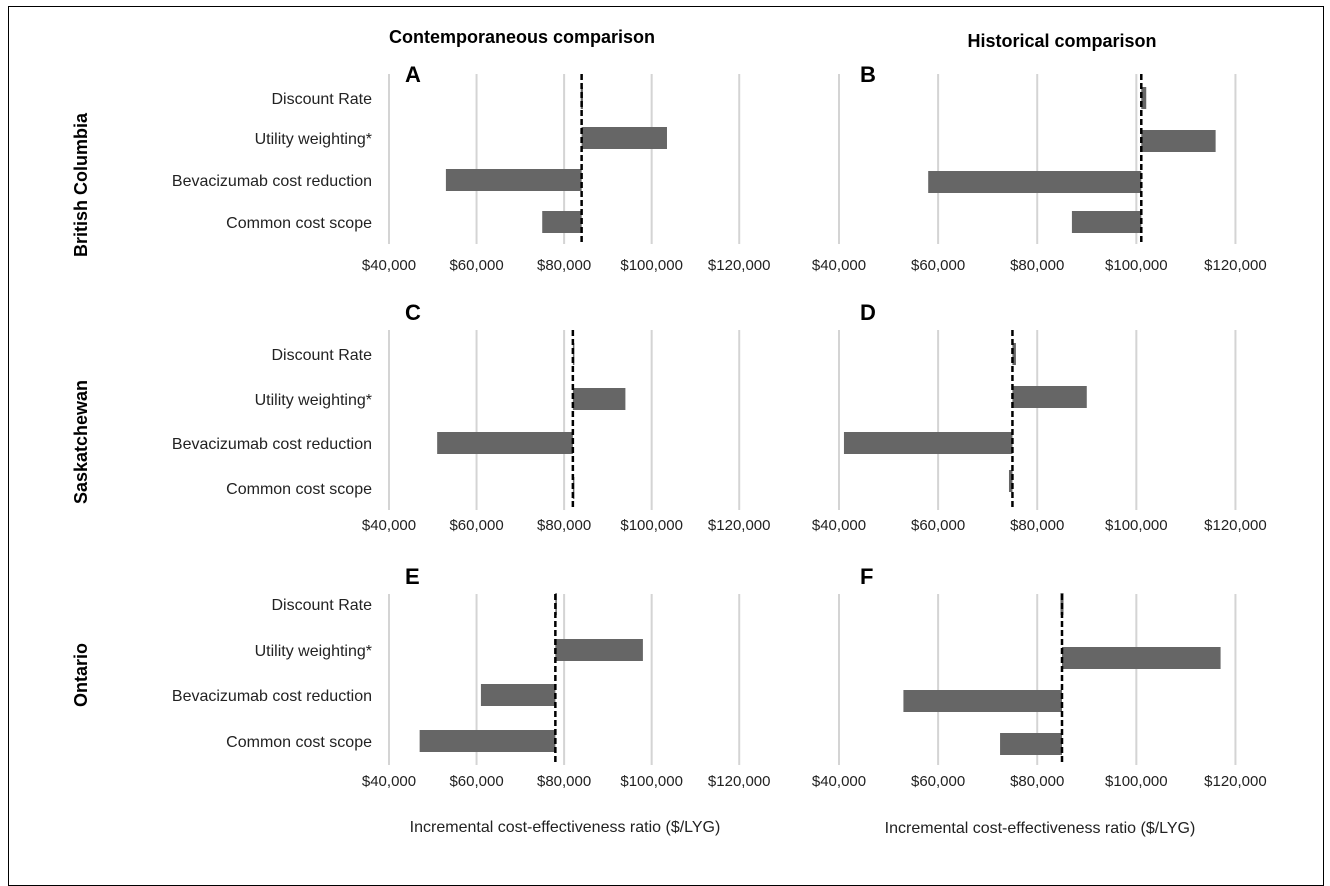 The width and height of the screenshot is (1330, 886). I want to click on column-title-contemporaneous: Contemporaneous comparison, so click(522, 37).